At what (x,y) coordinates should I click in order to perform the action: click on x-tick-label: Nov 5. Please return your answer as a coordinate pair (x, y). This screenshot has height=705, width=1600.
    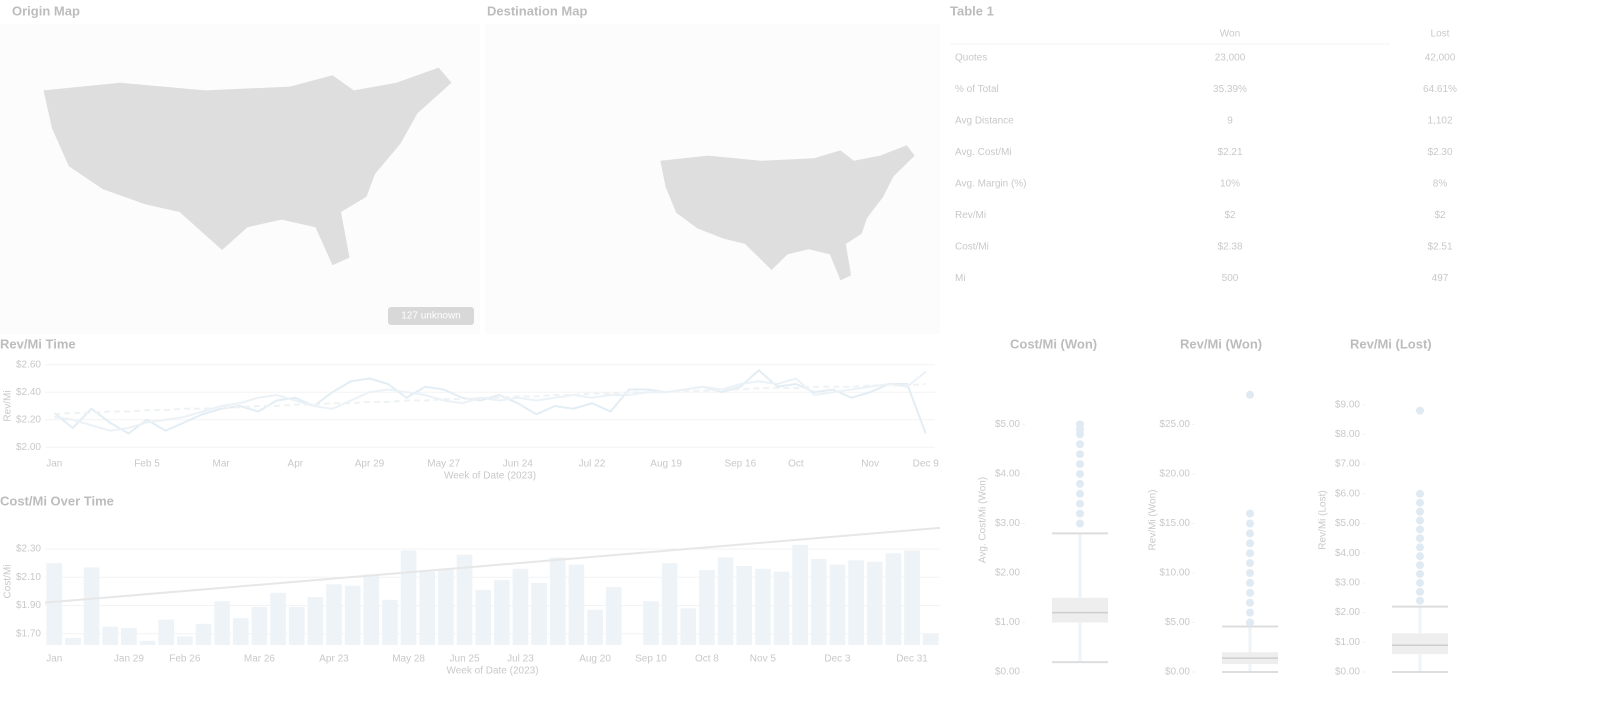
    Looking at the image, I should click on (763, 659).